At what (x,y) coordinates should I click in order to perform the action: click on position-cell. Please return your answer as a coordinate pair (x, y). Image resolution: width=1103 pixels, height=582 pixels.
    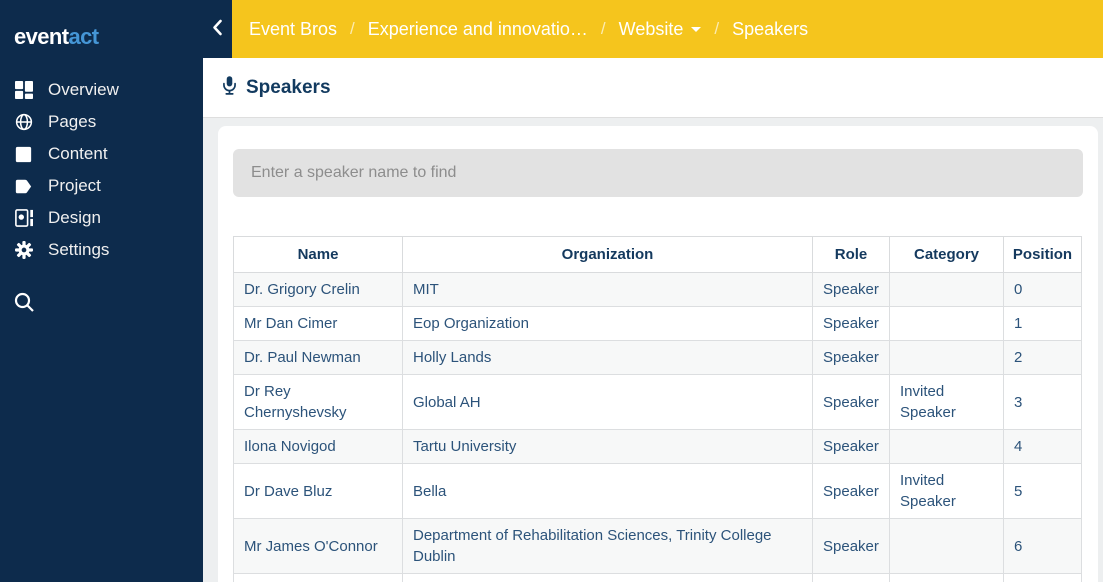
    Looking at the image, I should click on (1042, 577).